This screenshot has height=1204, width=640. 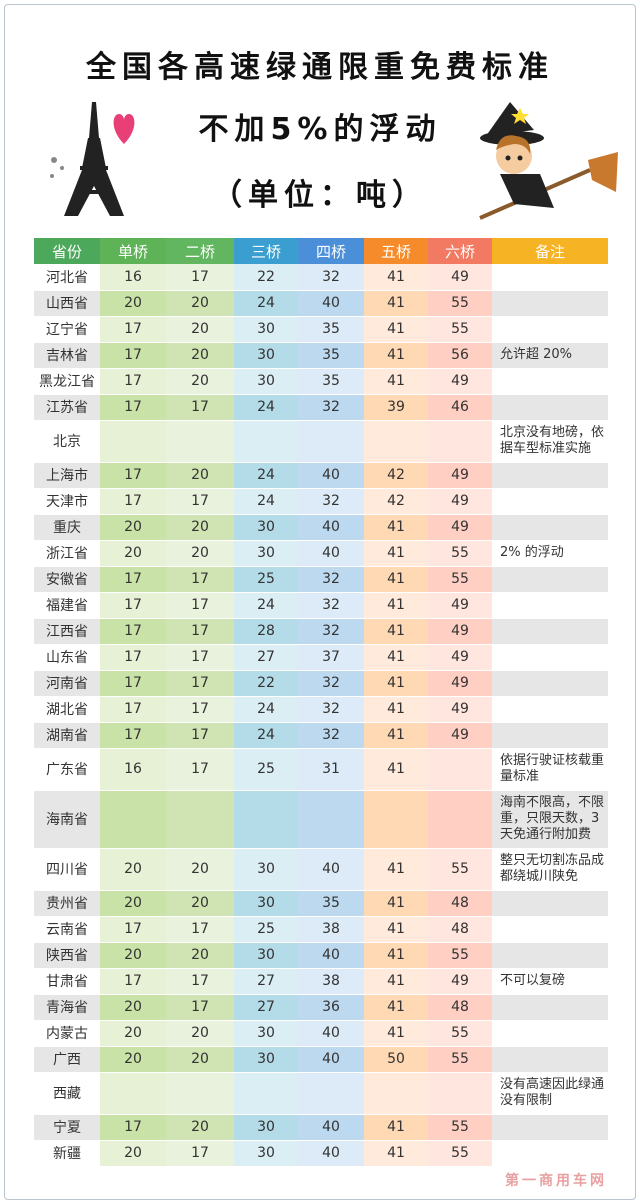 I want to click on header-axle-6: 六桥, so click(x=460, y=251).